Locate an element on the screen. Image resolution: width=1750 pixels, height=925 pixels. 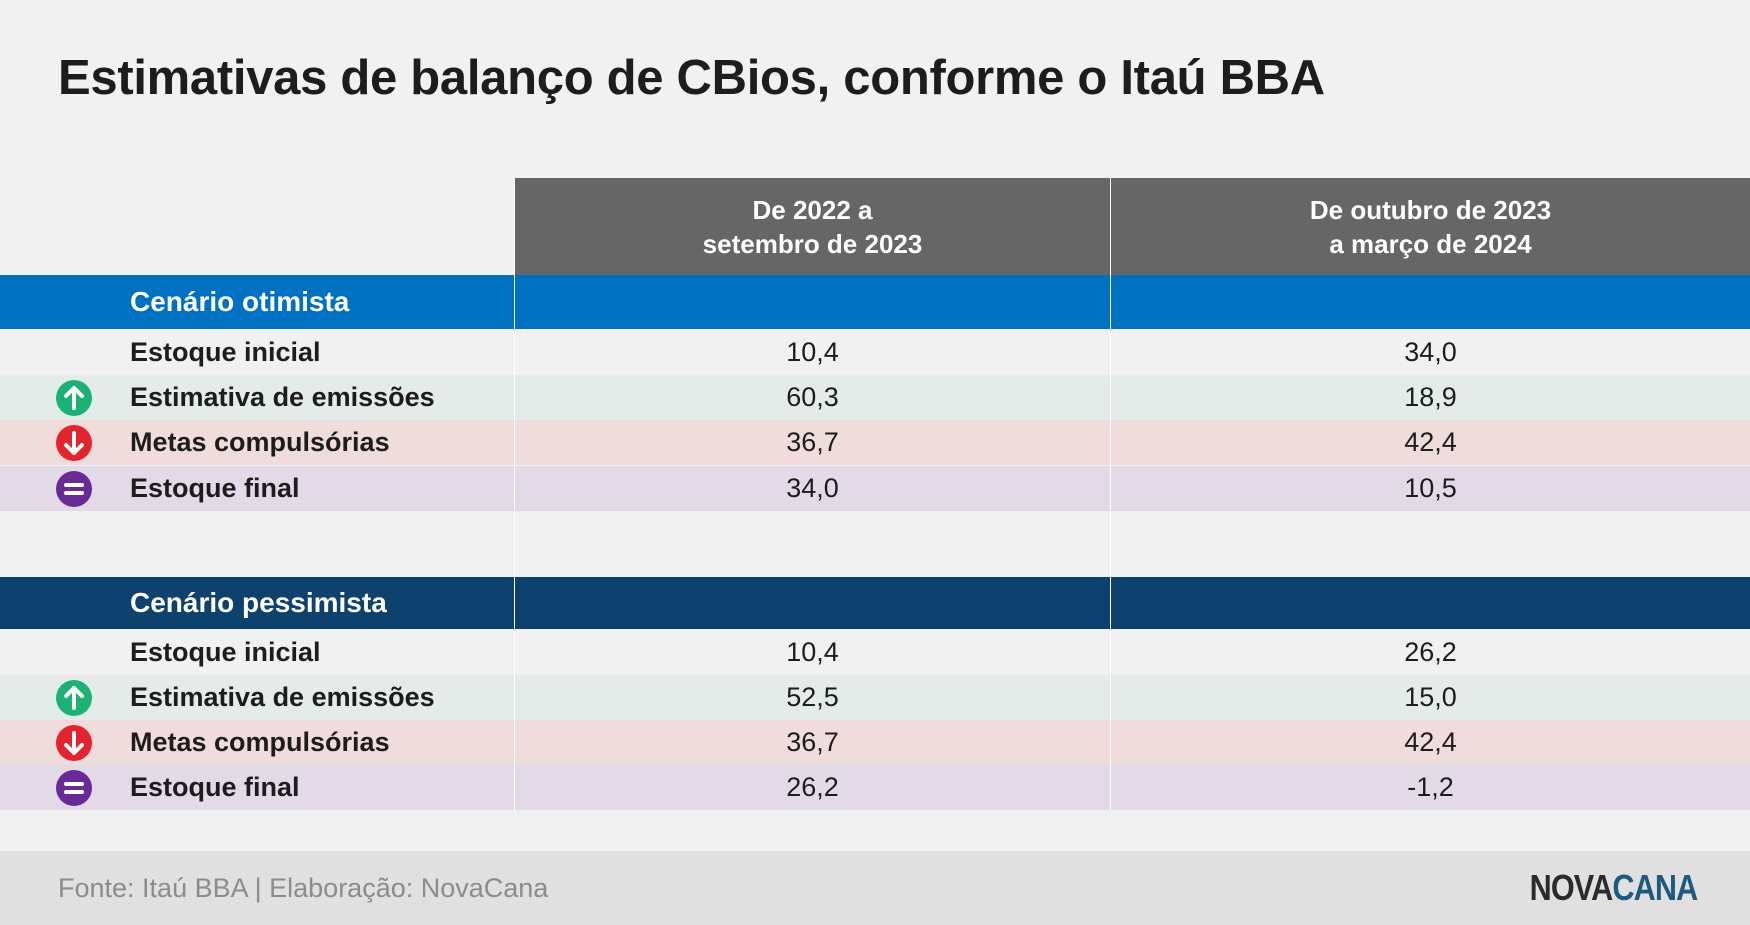
table-row: Estoque final 26,2 -1,2 is located at coordinates (875, 787).